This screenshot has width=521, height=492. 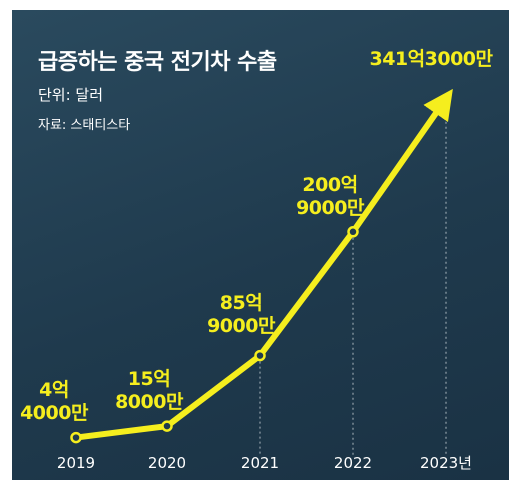 I want to click on data-label-2021: 85억 9000만, so click(x=241, y=314).